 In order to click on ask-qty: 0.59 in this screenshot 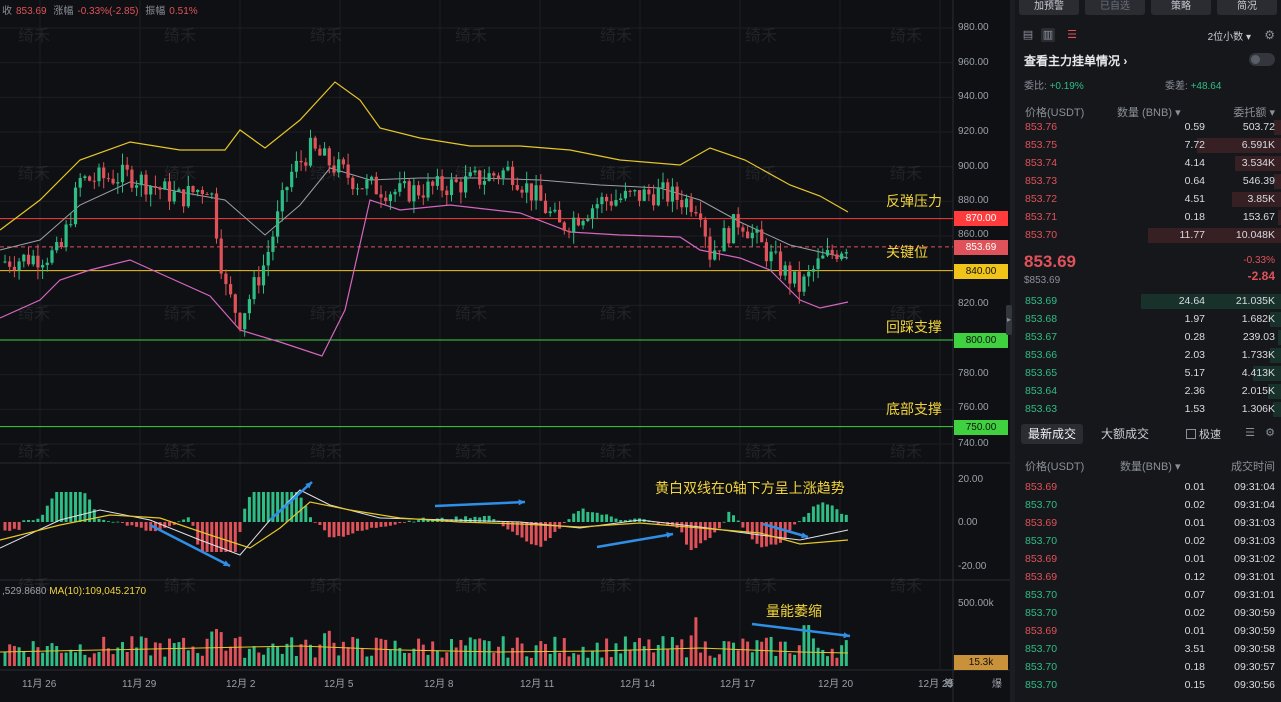, I will do `click(1194, 127)`.